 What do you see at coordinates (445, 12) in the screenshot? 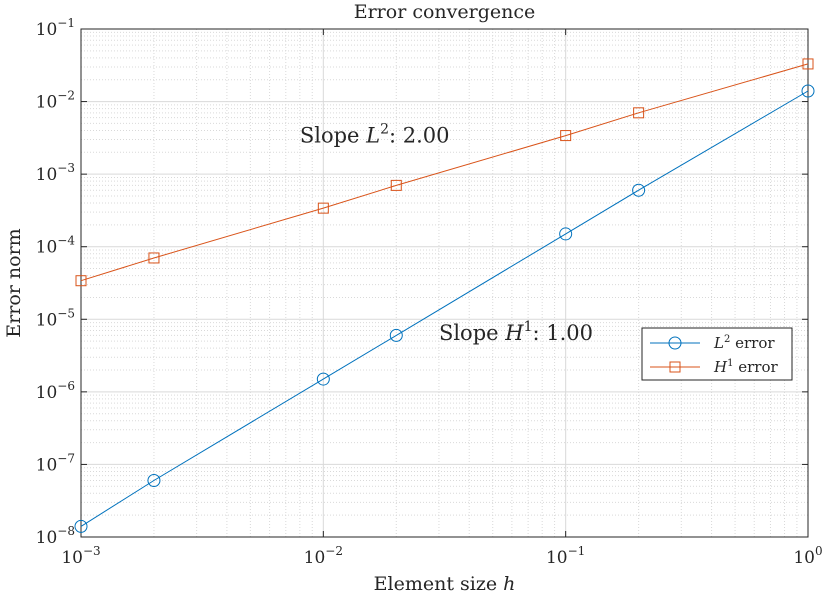
I see `chart-title: Error convergence` at bounding box center [445, 12].